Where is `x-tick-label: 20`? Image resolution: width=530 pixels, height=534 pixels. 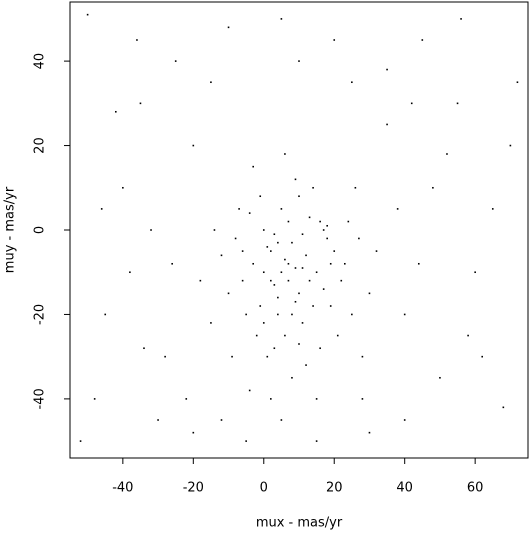 x-tick-label: 20 is located at coordinates (334, 488).